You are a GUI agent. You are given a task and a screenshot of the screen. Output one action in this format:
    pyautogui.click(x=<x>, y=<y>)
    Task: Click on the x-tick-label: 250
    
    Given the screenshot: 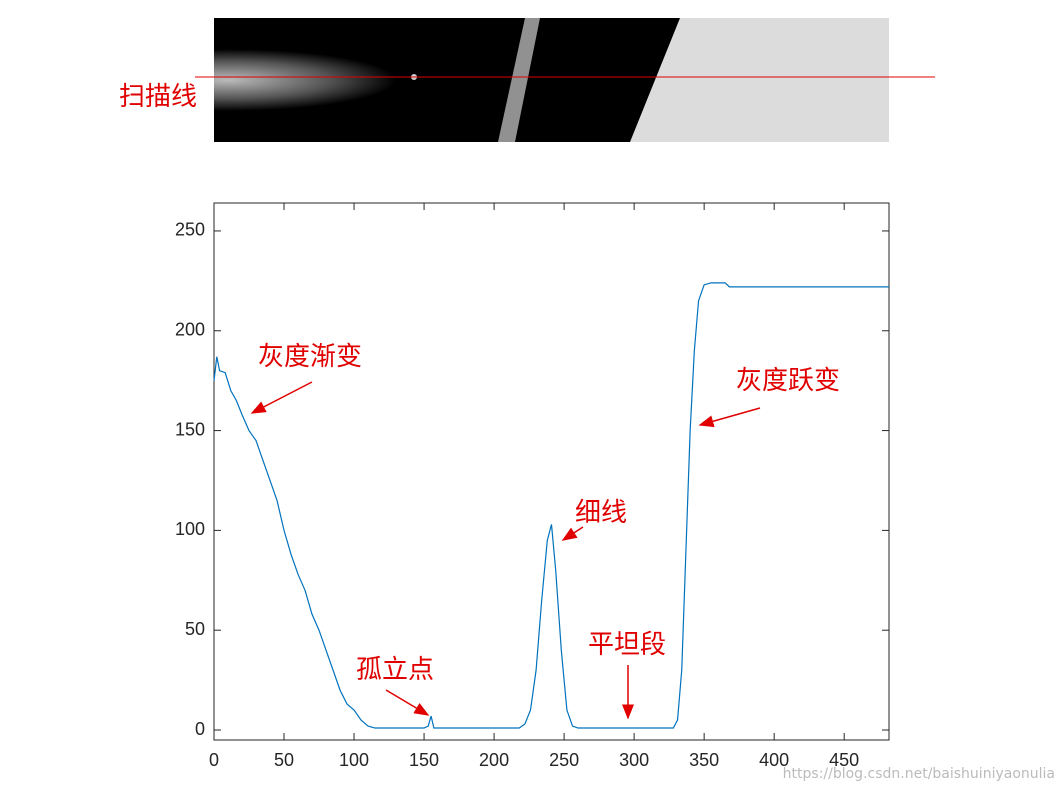 What is the action you would take?
    pyautogui.click(x=564, y=760)
    